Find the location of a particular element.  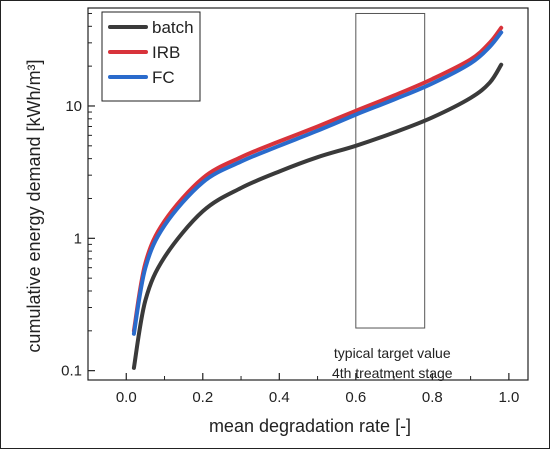

y-tick-label: 10 is located at coordinates (73, 106).